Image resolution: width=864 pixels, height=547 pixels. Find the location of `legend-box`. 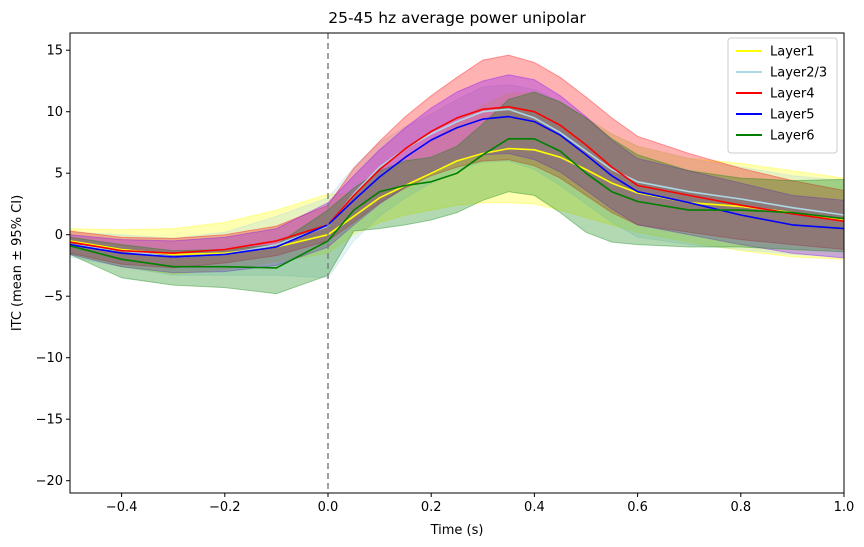

legend-box is located at coordinates (782, 95).